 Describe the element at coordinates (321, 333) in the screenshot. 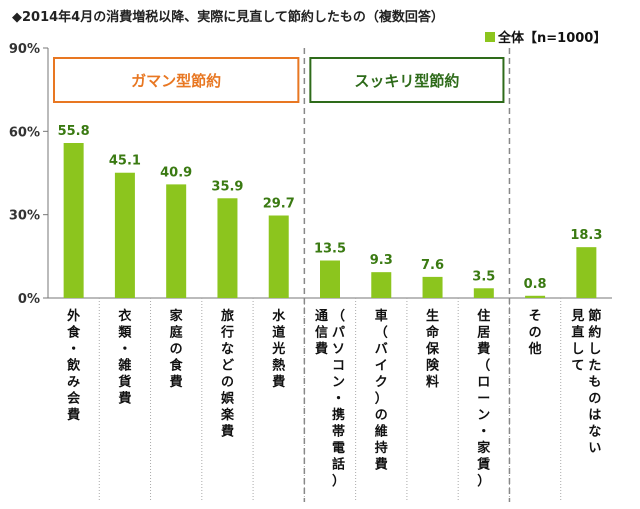

I see `category-char: 信` at that location.